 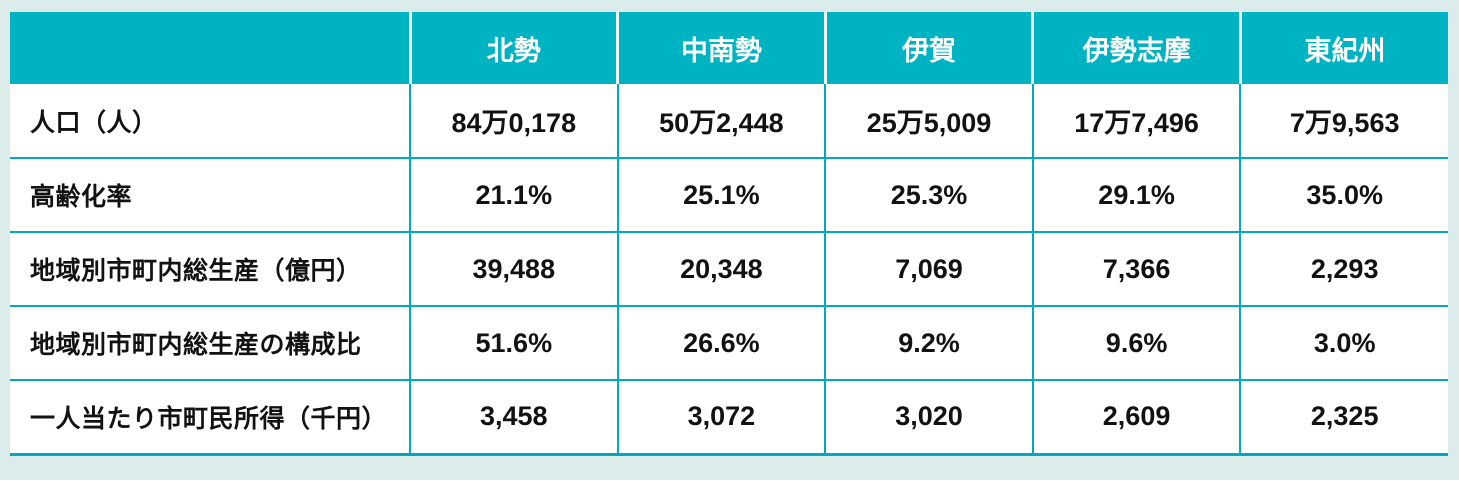 I want to click on row-label-composition-ratio: 地域別市町内総生産の構成比, so click(x=210, y=342).